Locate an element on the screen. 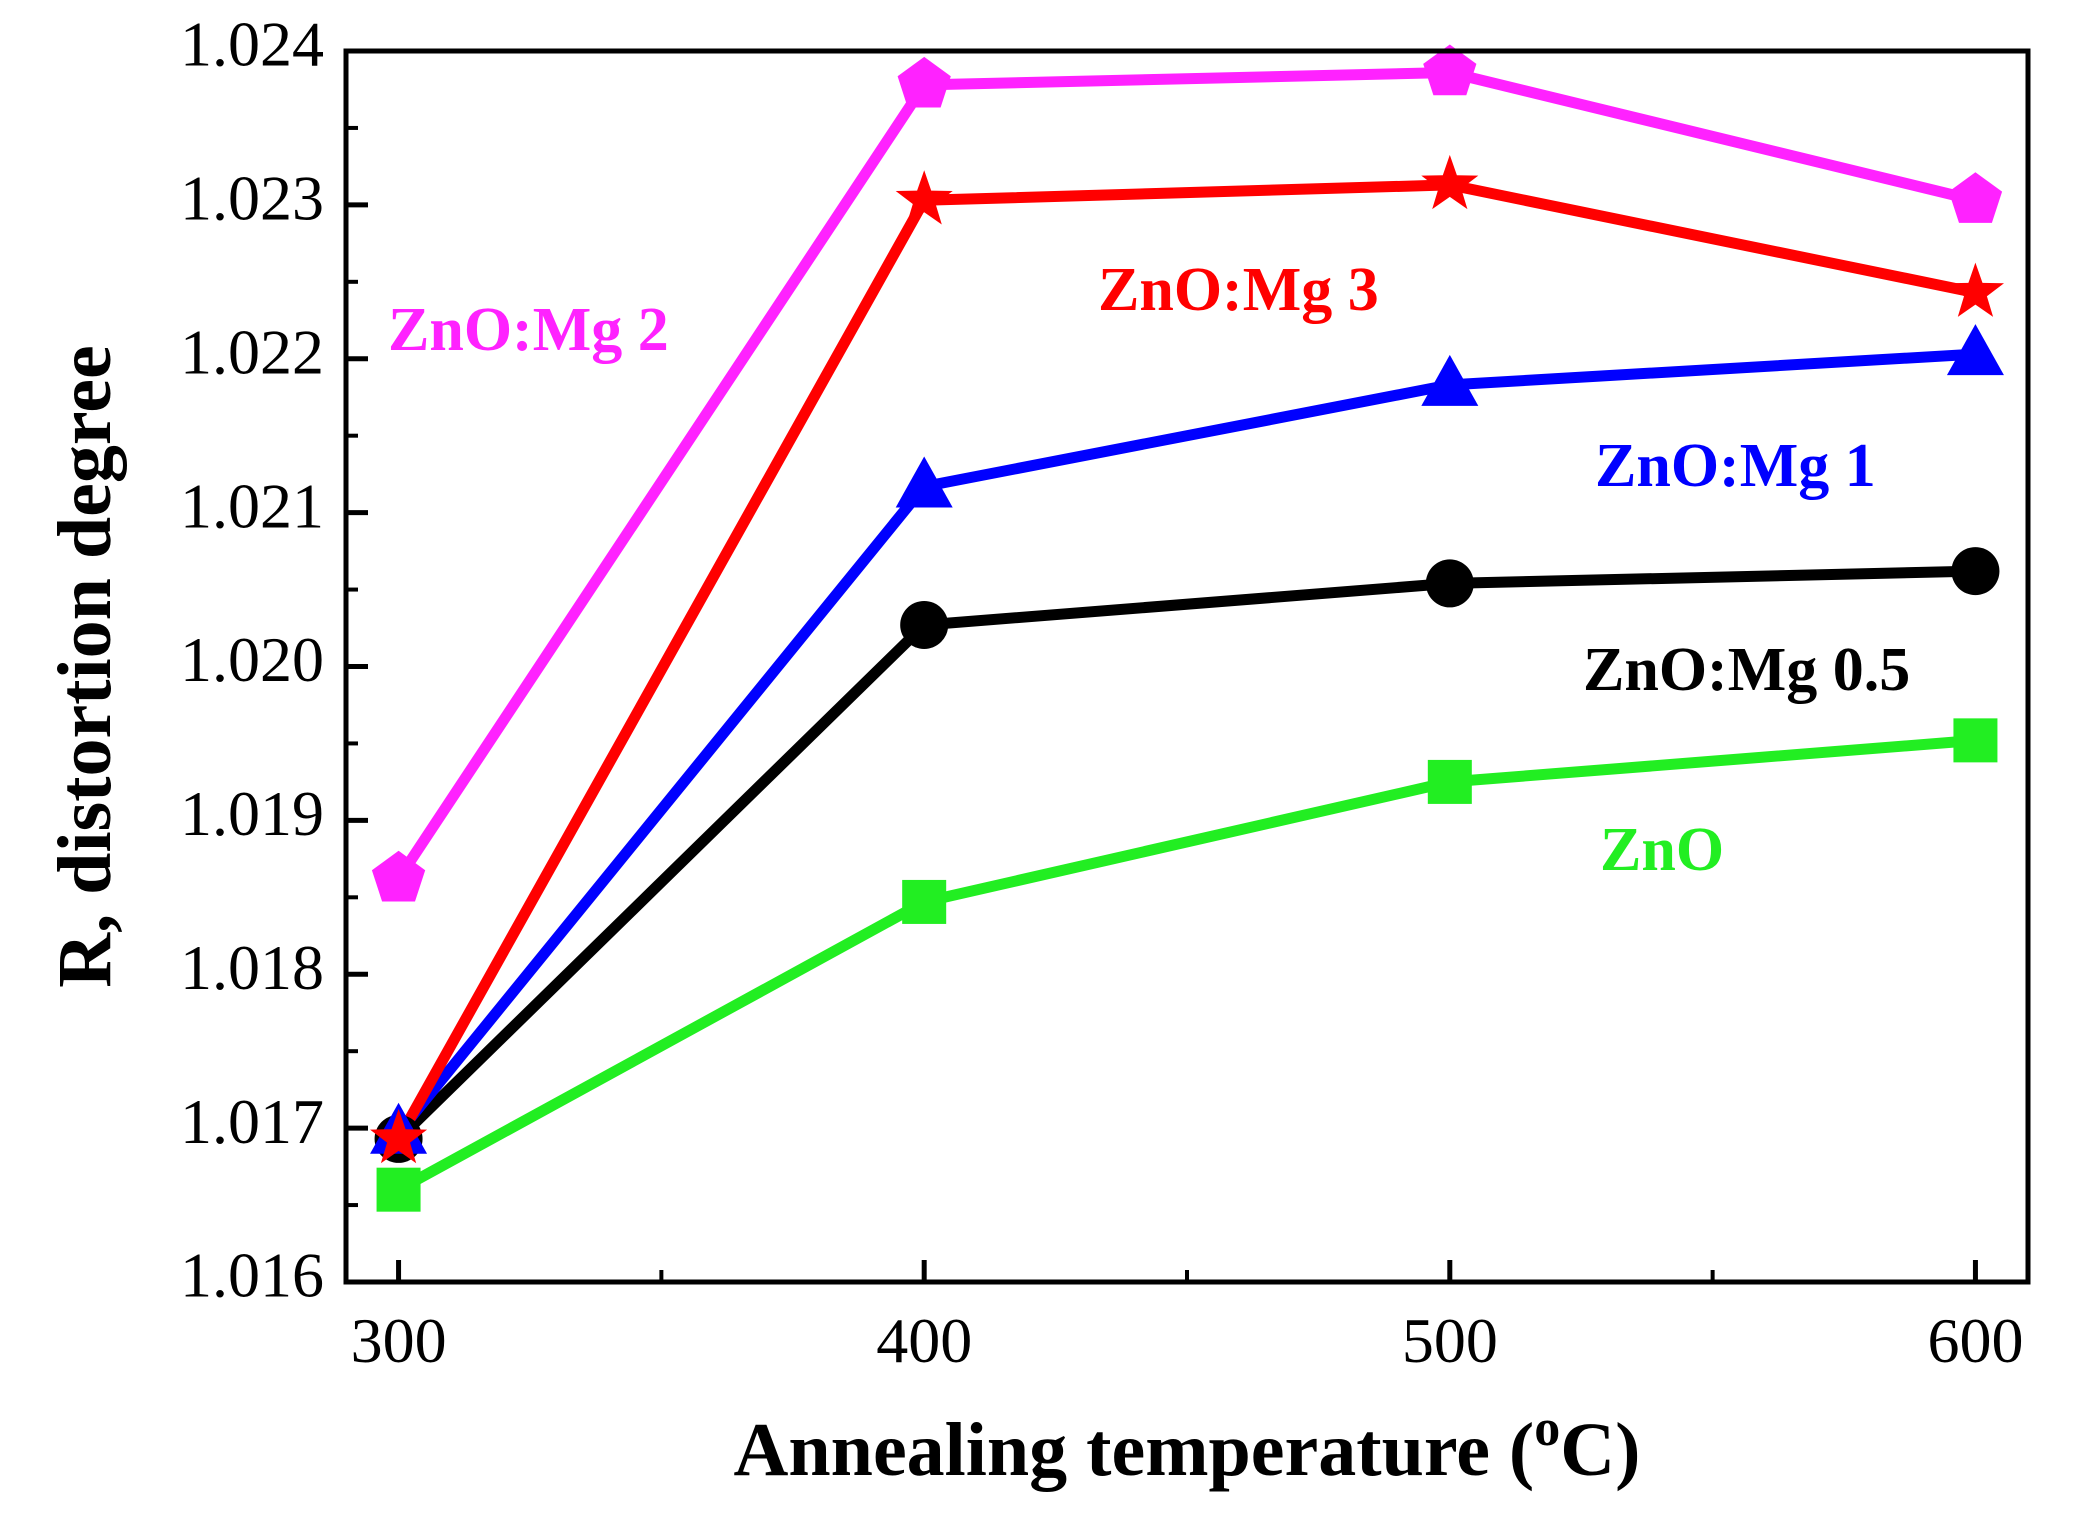 The height and width of the screenshot is (1520, 2073). series-label-zno-mg-0-5: ZnO:Mg 0.5 is located at coordinates (1746, 670).